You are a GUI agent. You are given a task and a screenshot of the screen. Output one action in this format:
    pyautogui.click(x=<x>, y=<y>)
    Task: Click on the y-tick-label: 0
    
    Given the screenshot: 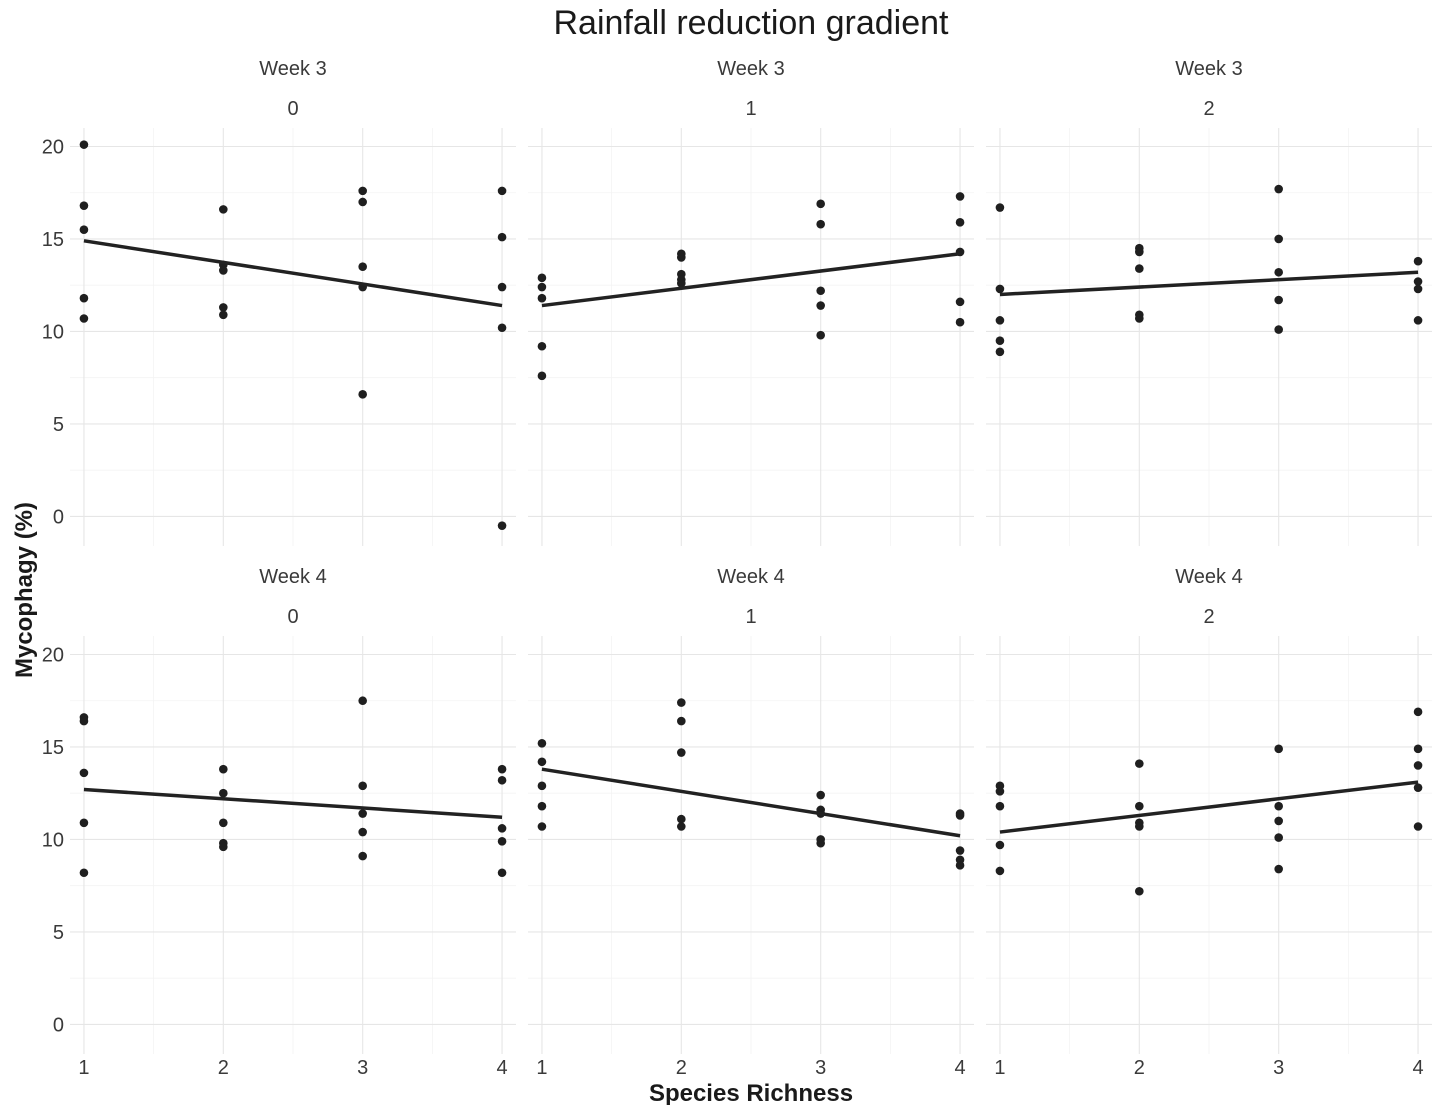 What is the action you would take?
    pyautogui.click(x=58, y=517)
    